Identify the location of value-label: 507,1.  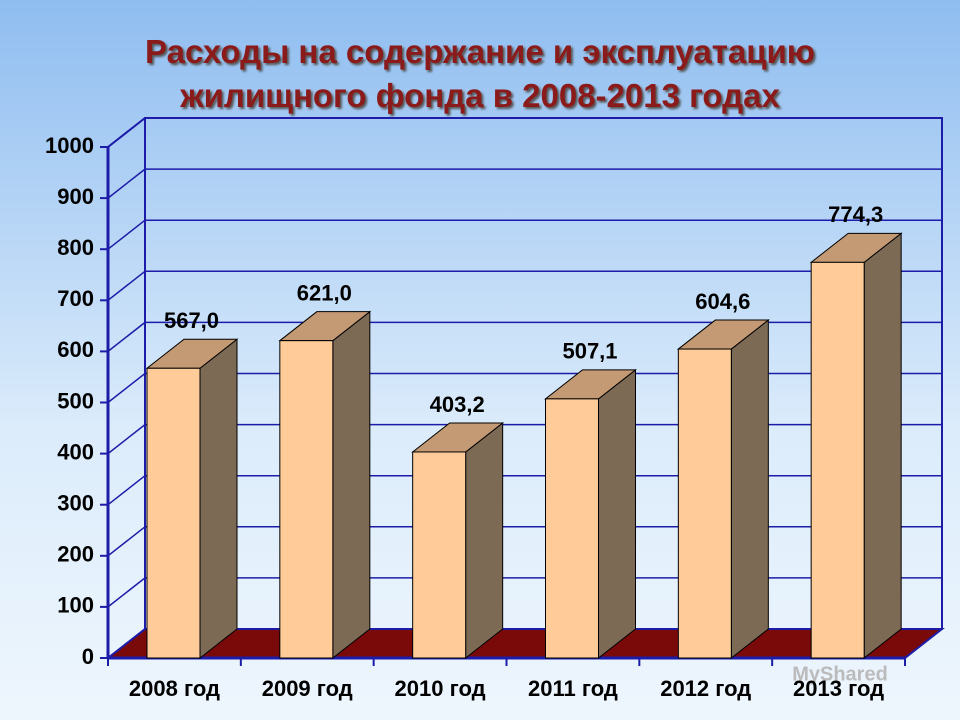
(589, 351).